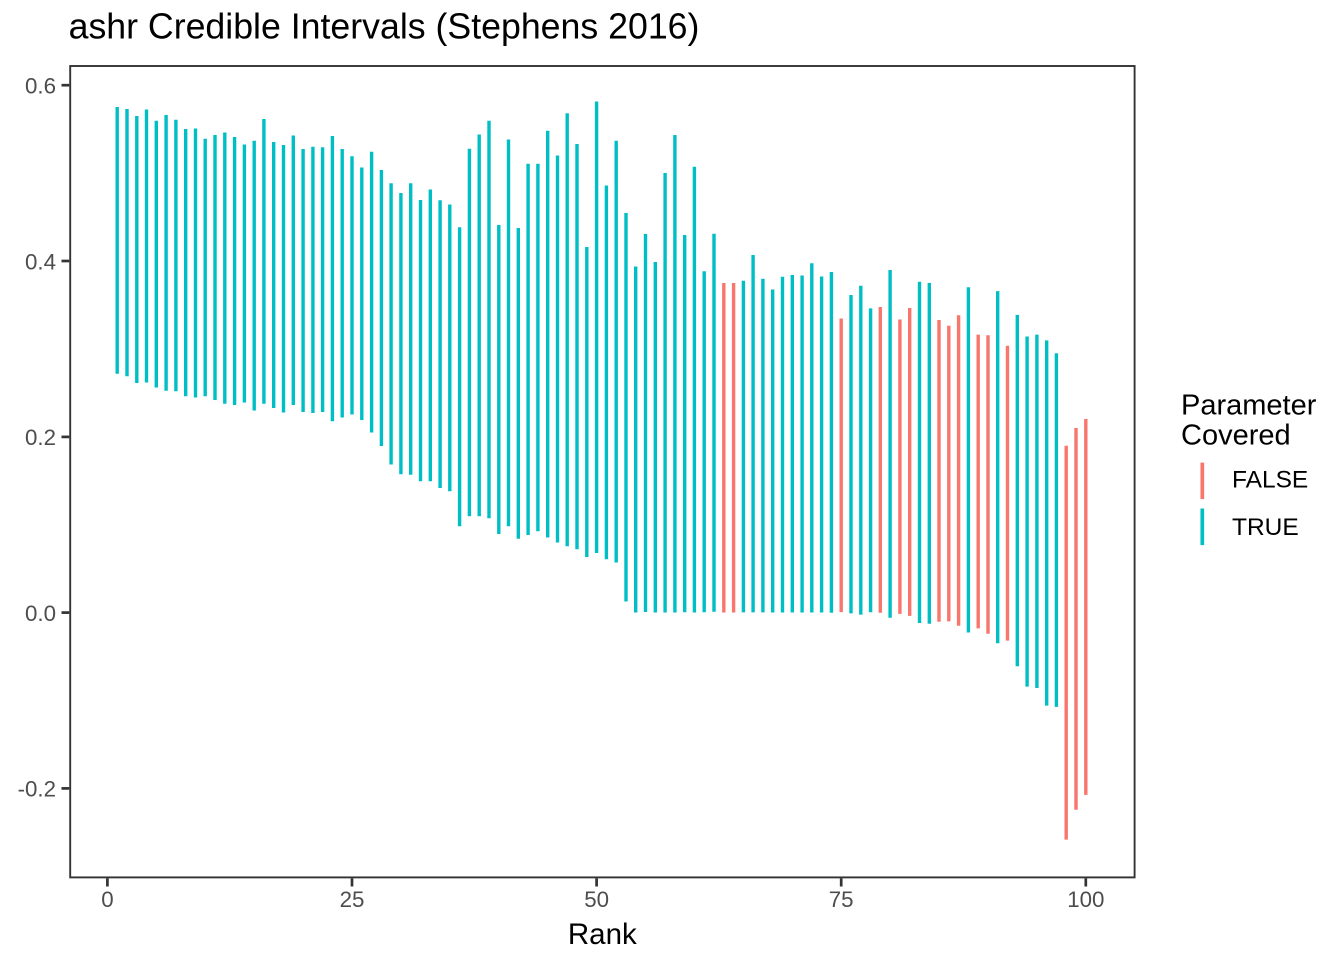 The image size is (1344, 965). I want to click on svg-text:ashr Credible Intervals (Steph: ashr Credible Intervals (Stephens 2016), so click(384, 27).